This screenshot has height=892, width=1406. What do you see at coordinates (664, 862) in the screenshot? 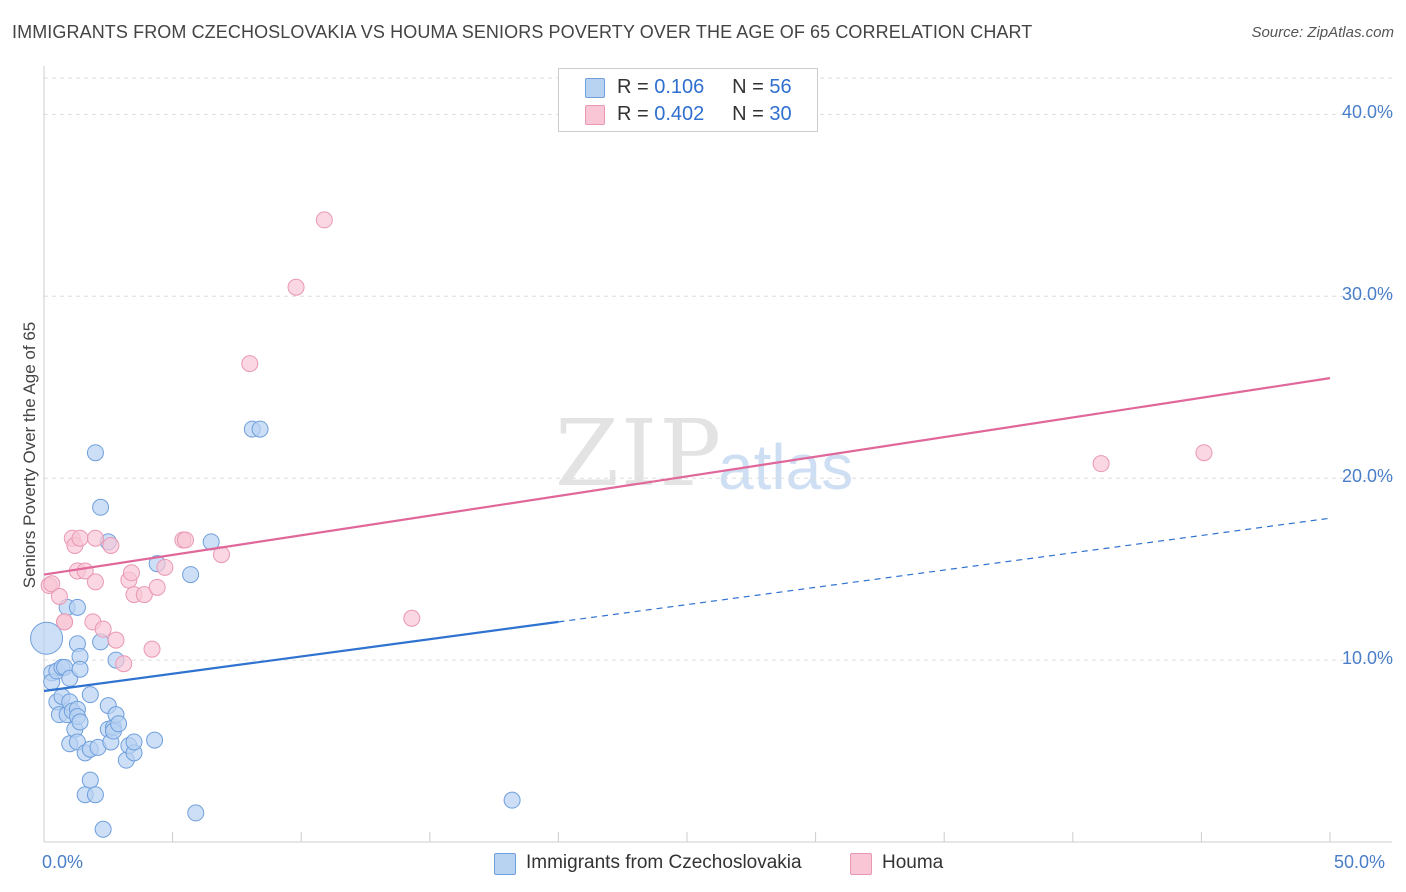
I see `bottom-legend-label-1: Immigrants from Czechoslovakia` at bounding box center [664, 862].